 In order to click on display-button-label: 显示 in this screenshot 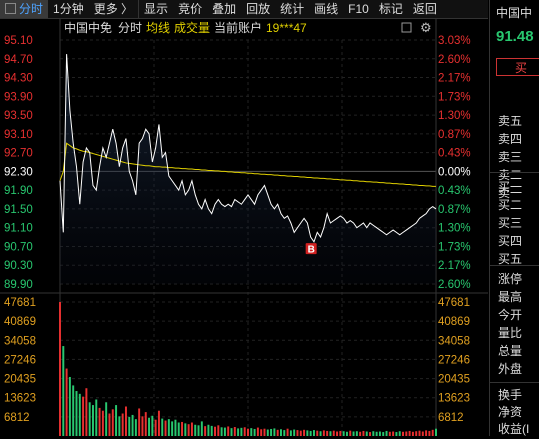, I will do `click(156, 9)`.